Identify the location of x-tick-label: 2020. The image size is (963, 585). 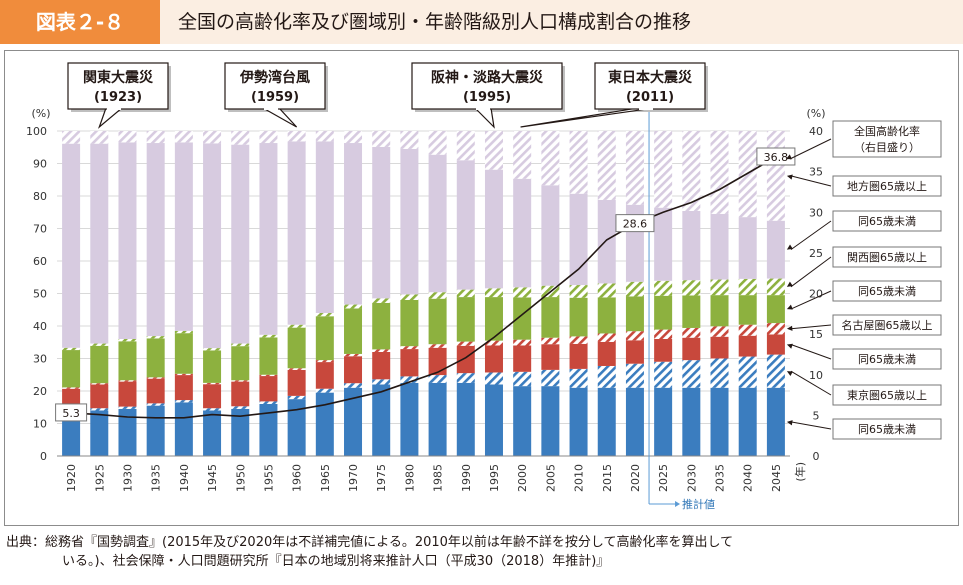
(635, 478).